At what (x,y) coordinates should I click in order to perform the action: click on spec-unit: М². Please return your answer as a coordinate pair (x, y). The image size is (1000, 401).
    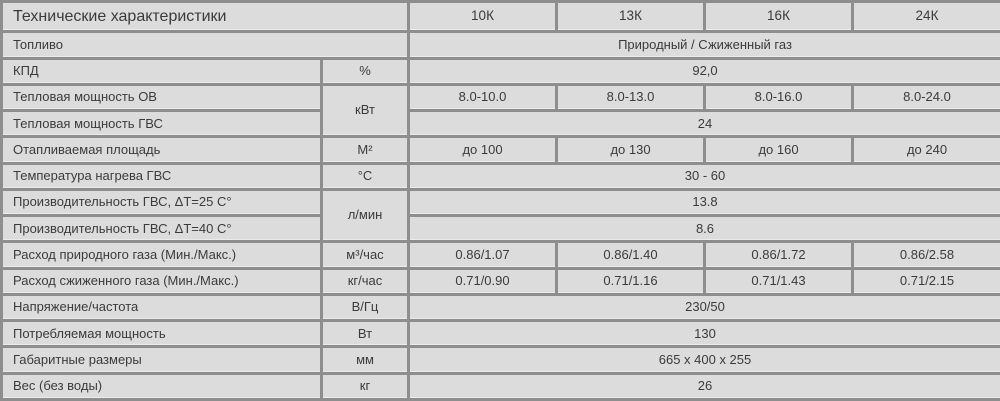
    Looking at the image, I should click on (365, 150).